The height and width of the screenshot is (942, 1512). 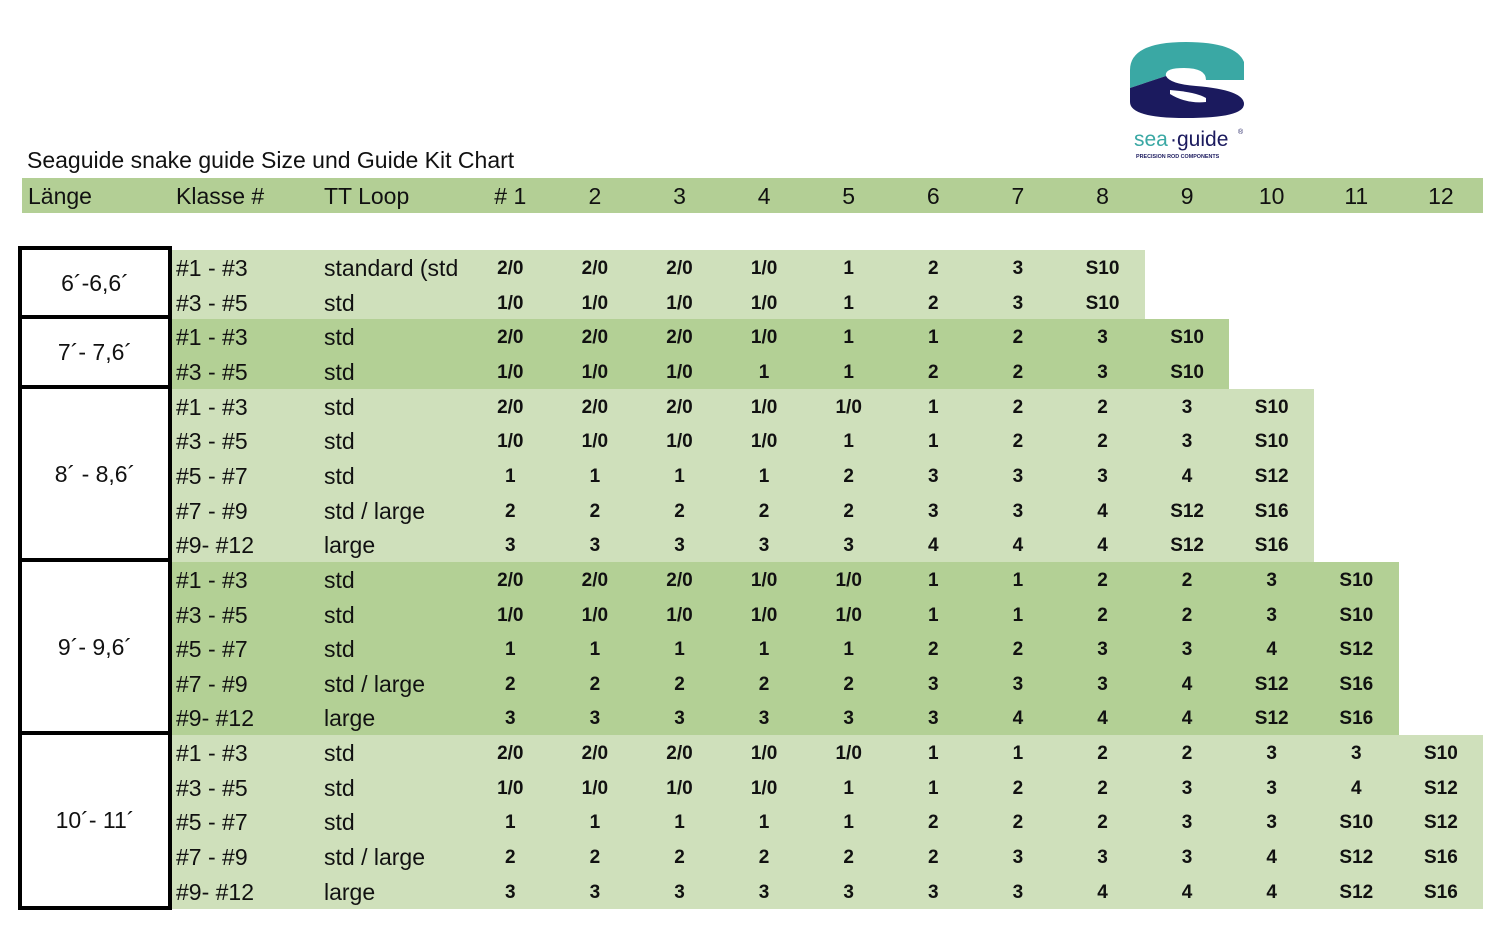 What do you see at coordinates (215, 545) in the screenshot?
I see `klasse-cell: #9- #12` at bounding box center [215, 545].